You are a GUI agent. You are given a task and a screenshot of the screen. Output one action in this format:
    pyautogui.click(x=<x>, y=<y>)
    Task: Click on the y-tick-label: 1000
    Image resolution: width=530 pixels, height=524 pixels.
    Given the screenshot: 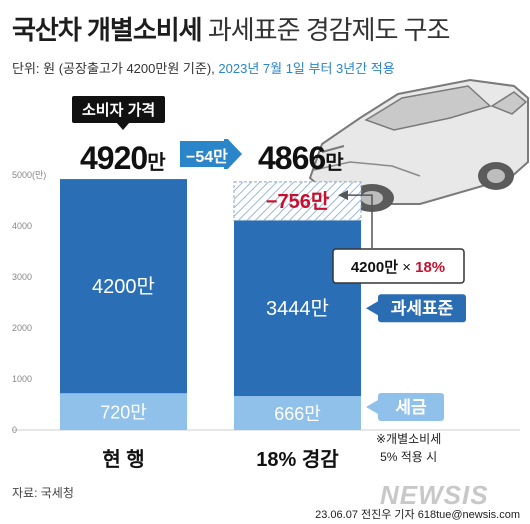 What is the action you would take?
    pyautogui.click(x=22, y=379)
    